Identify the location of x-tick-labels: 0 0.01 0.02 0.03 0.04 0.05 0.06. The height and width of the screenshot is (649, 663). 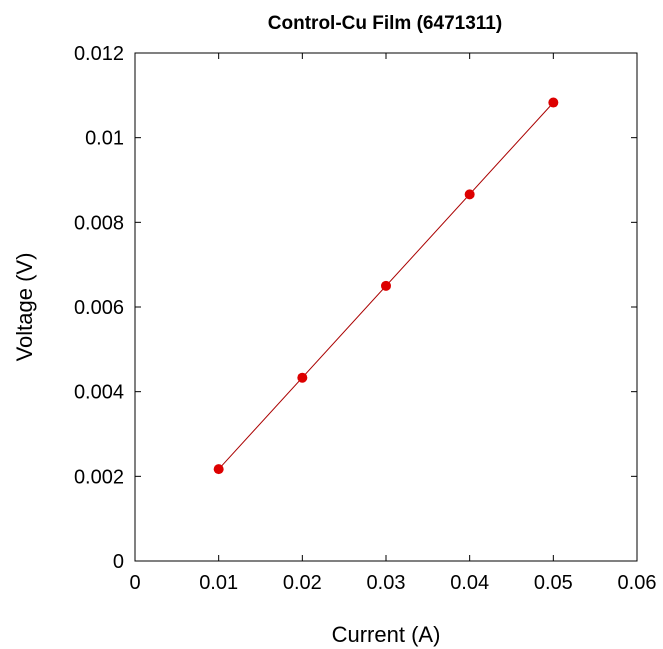
(392, 583).